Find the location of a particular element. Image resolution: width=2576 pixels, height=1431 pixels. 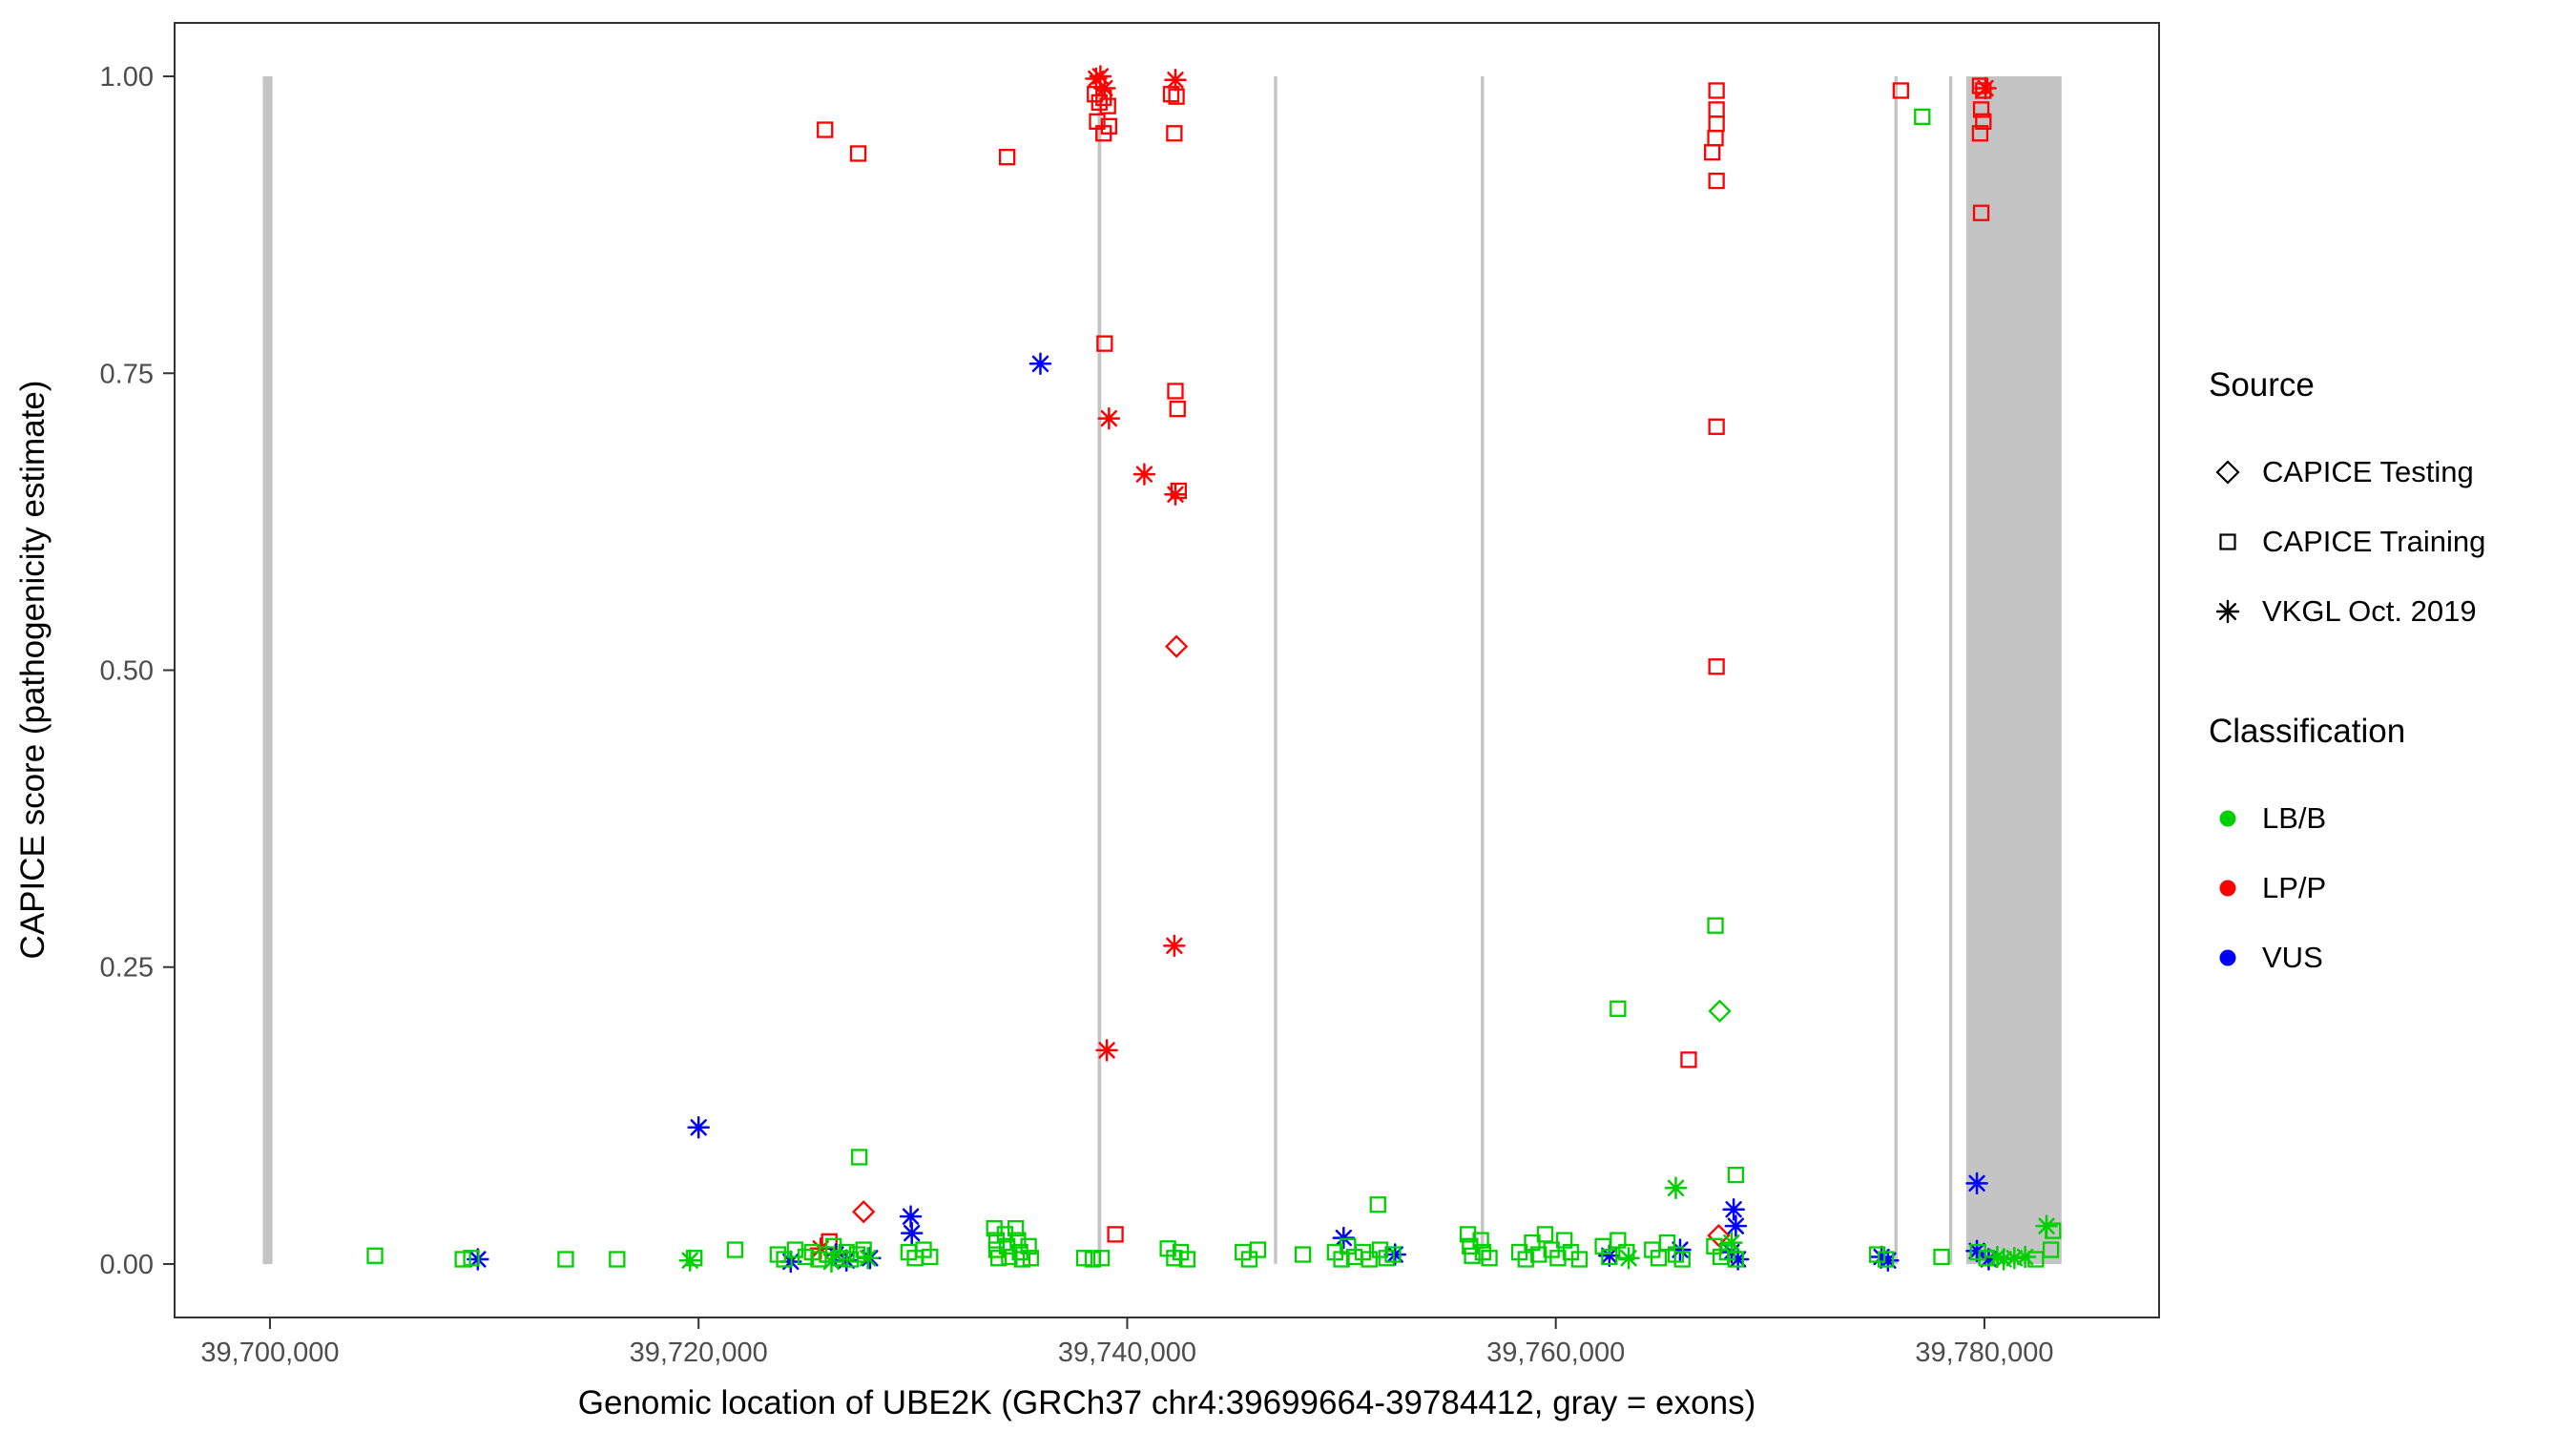

y-tick-label: 1.00 is located at coordinates (127, 77).